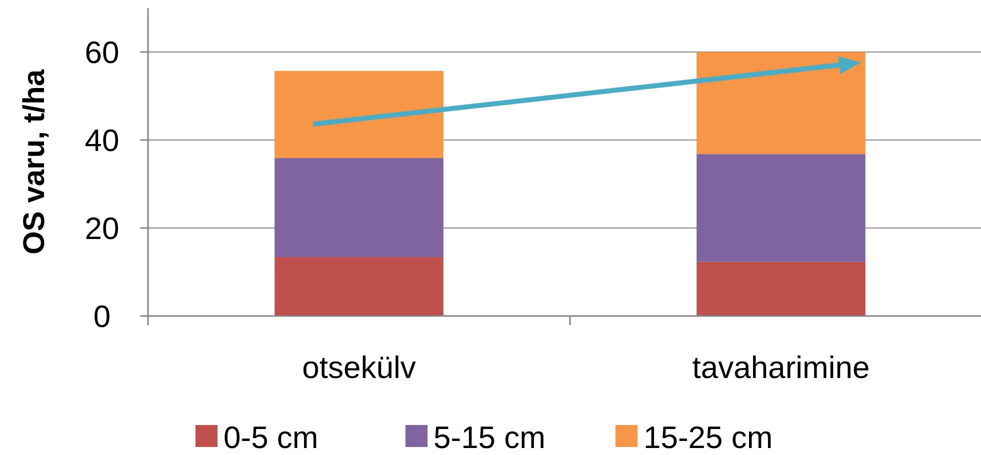  Describe the element at coordinates (102, 316) in the screenshot. I see `y-tick-label: 0` at that location.